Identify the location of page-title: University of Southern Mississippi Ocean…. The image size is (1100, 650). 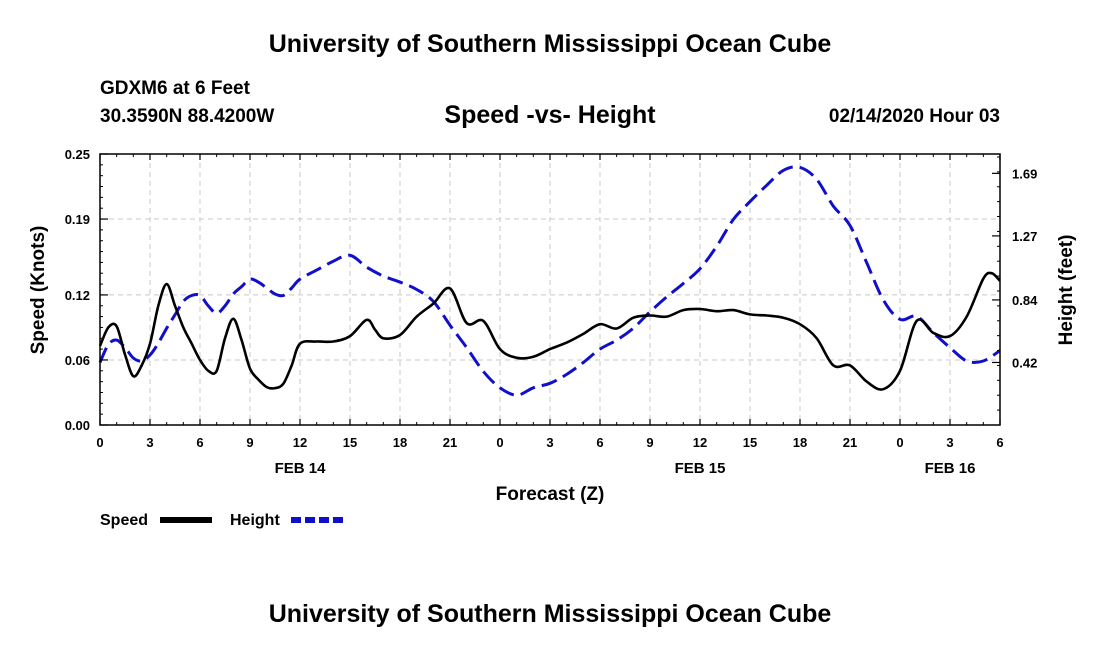
(550, 44).